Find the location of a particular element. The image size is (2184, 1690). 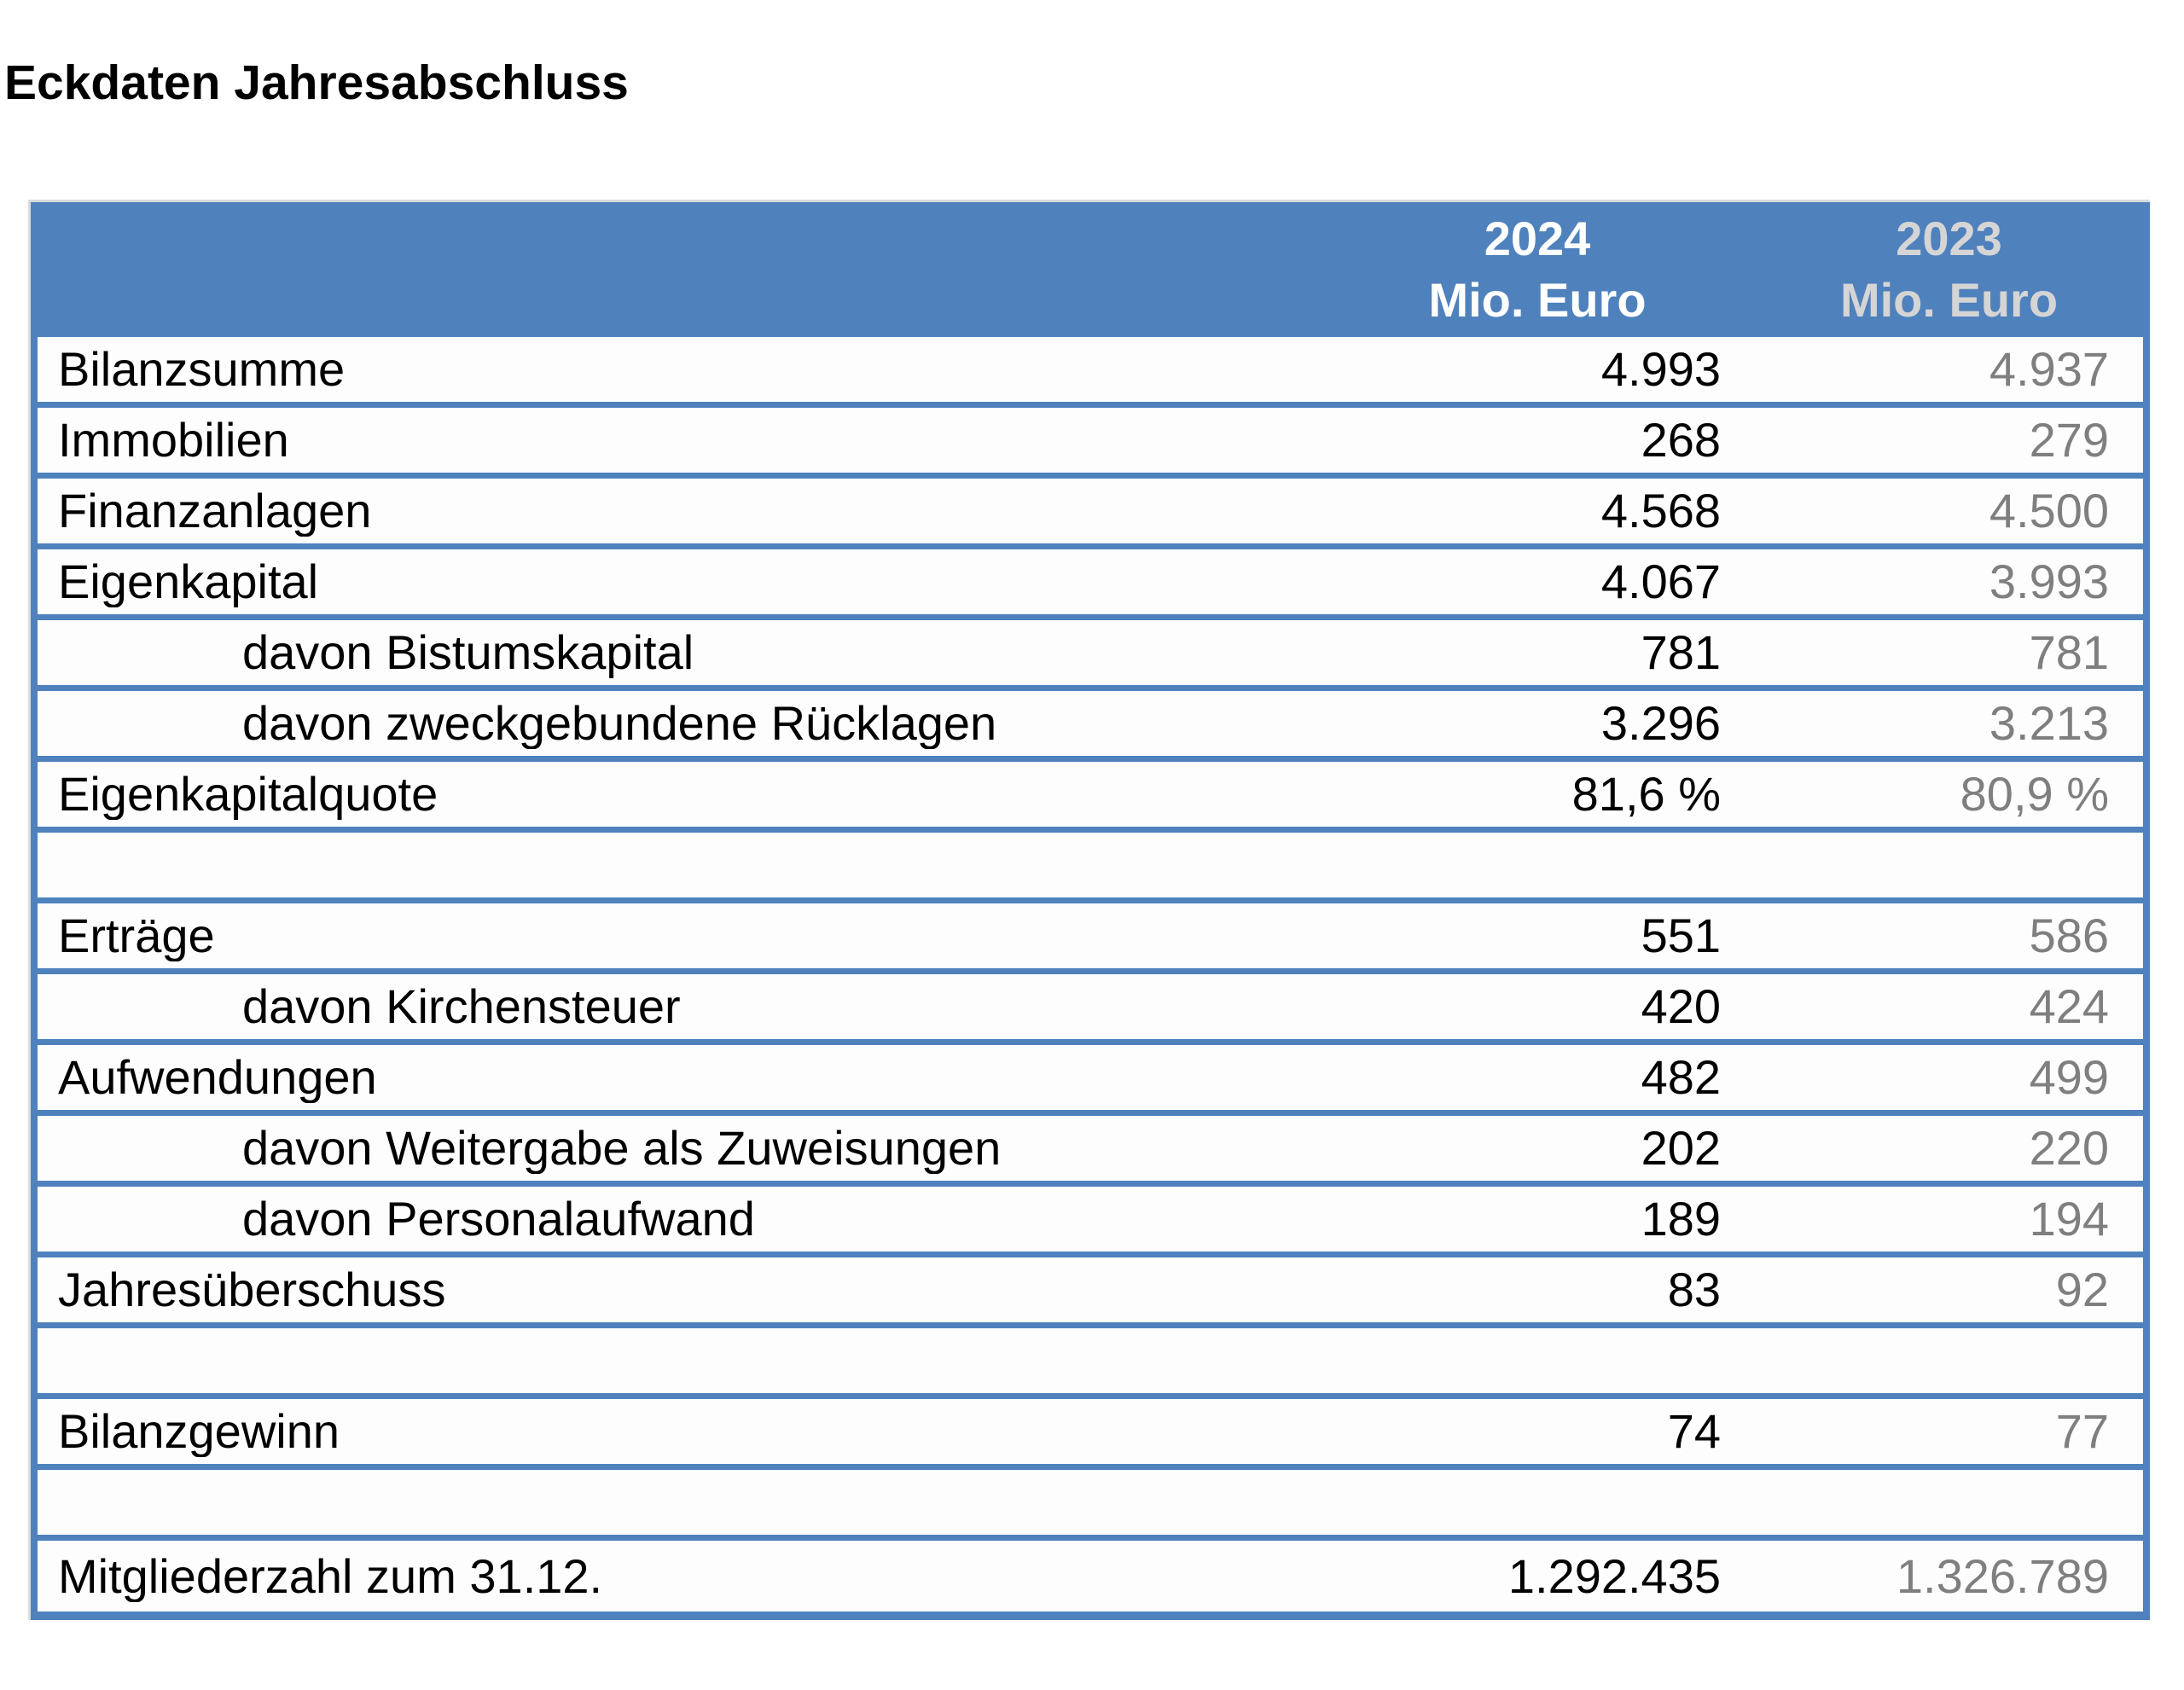

value-2023: 220 is located at coordinates (2069, 1148).